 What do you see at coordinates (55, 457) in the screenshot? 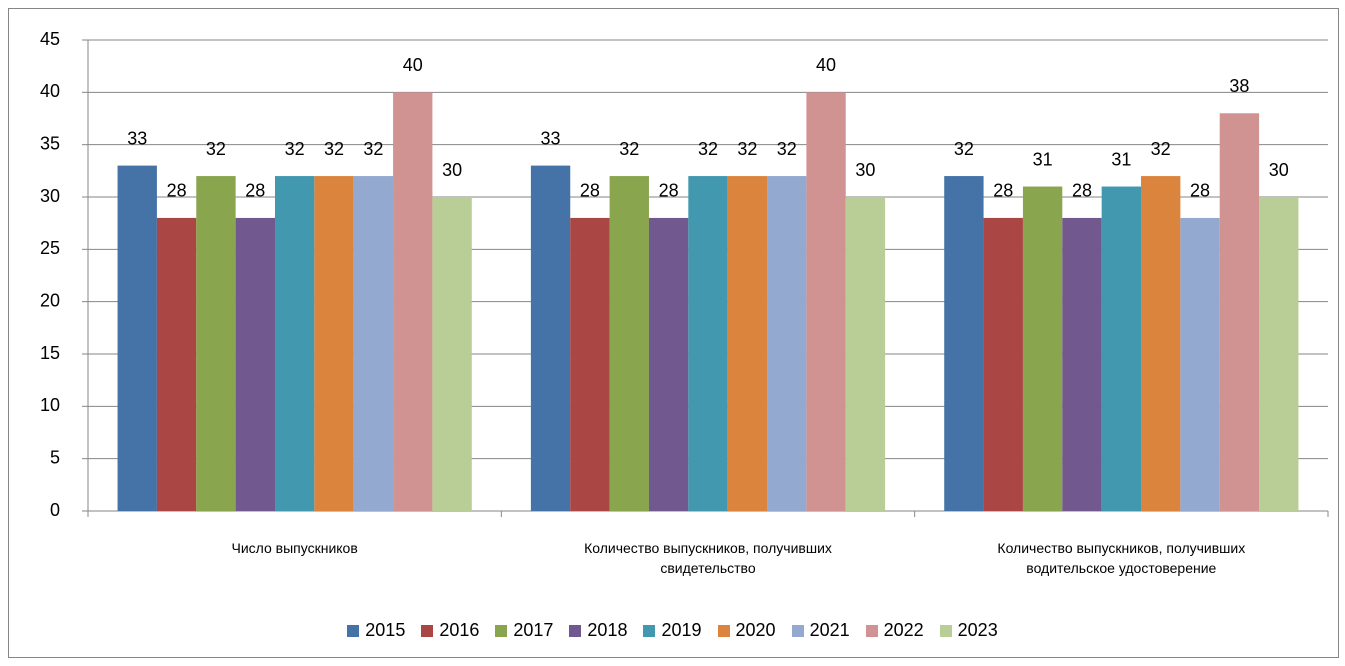
I see `y-tick-label: 5` at bounding box center [55, 457].